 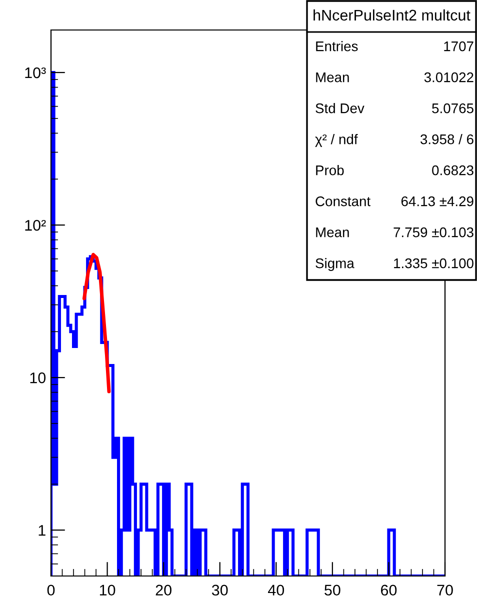 What do you see at coordinates (335, 264) in the screenshot?
I see `annotation: Sigma` at bounding box center [335, 264].